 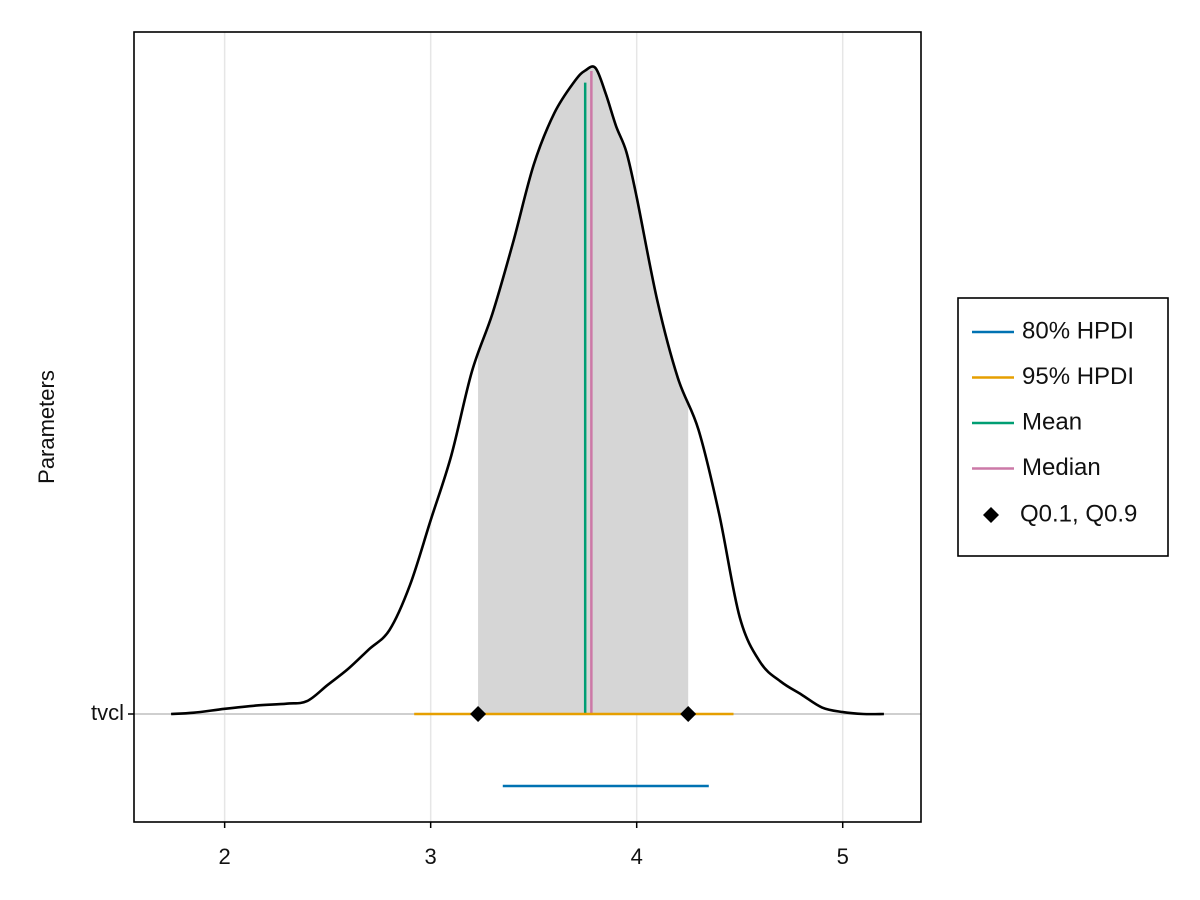 What do you see at coordinates (574, 750) in the screenshot?
I see `hpdi-intervals` at bounding box center [574, 750].